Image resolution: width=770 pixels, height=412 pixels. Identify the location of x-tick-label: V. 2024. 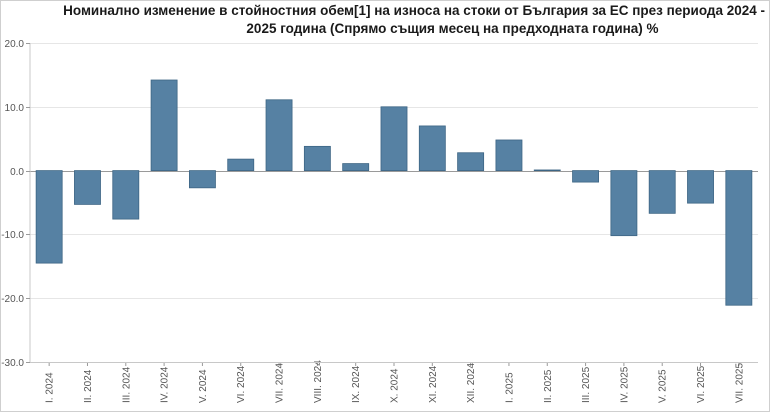
(203, 386).